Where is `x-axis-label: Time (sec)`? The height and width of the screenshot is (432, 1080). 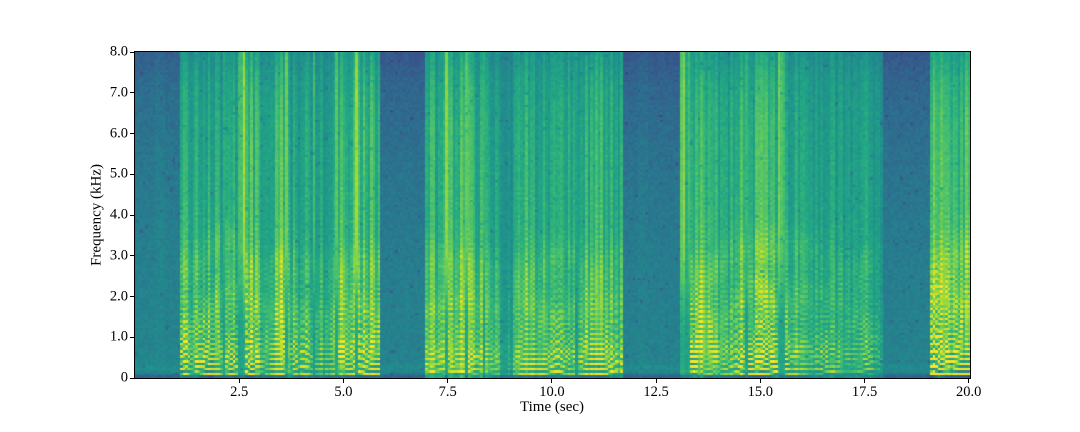 x-axis-label: Time (sec) is located at coordinates (552, 407).